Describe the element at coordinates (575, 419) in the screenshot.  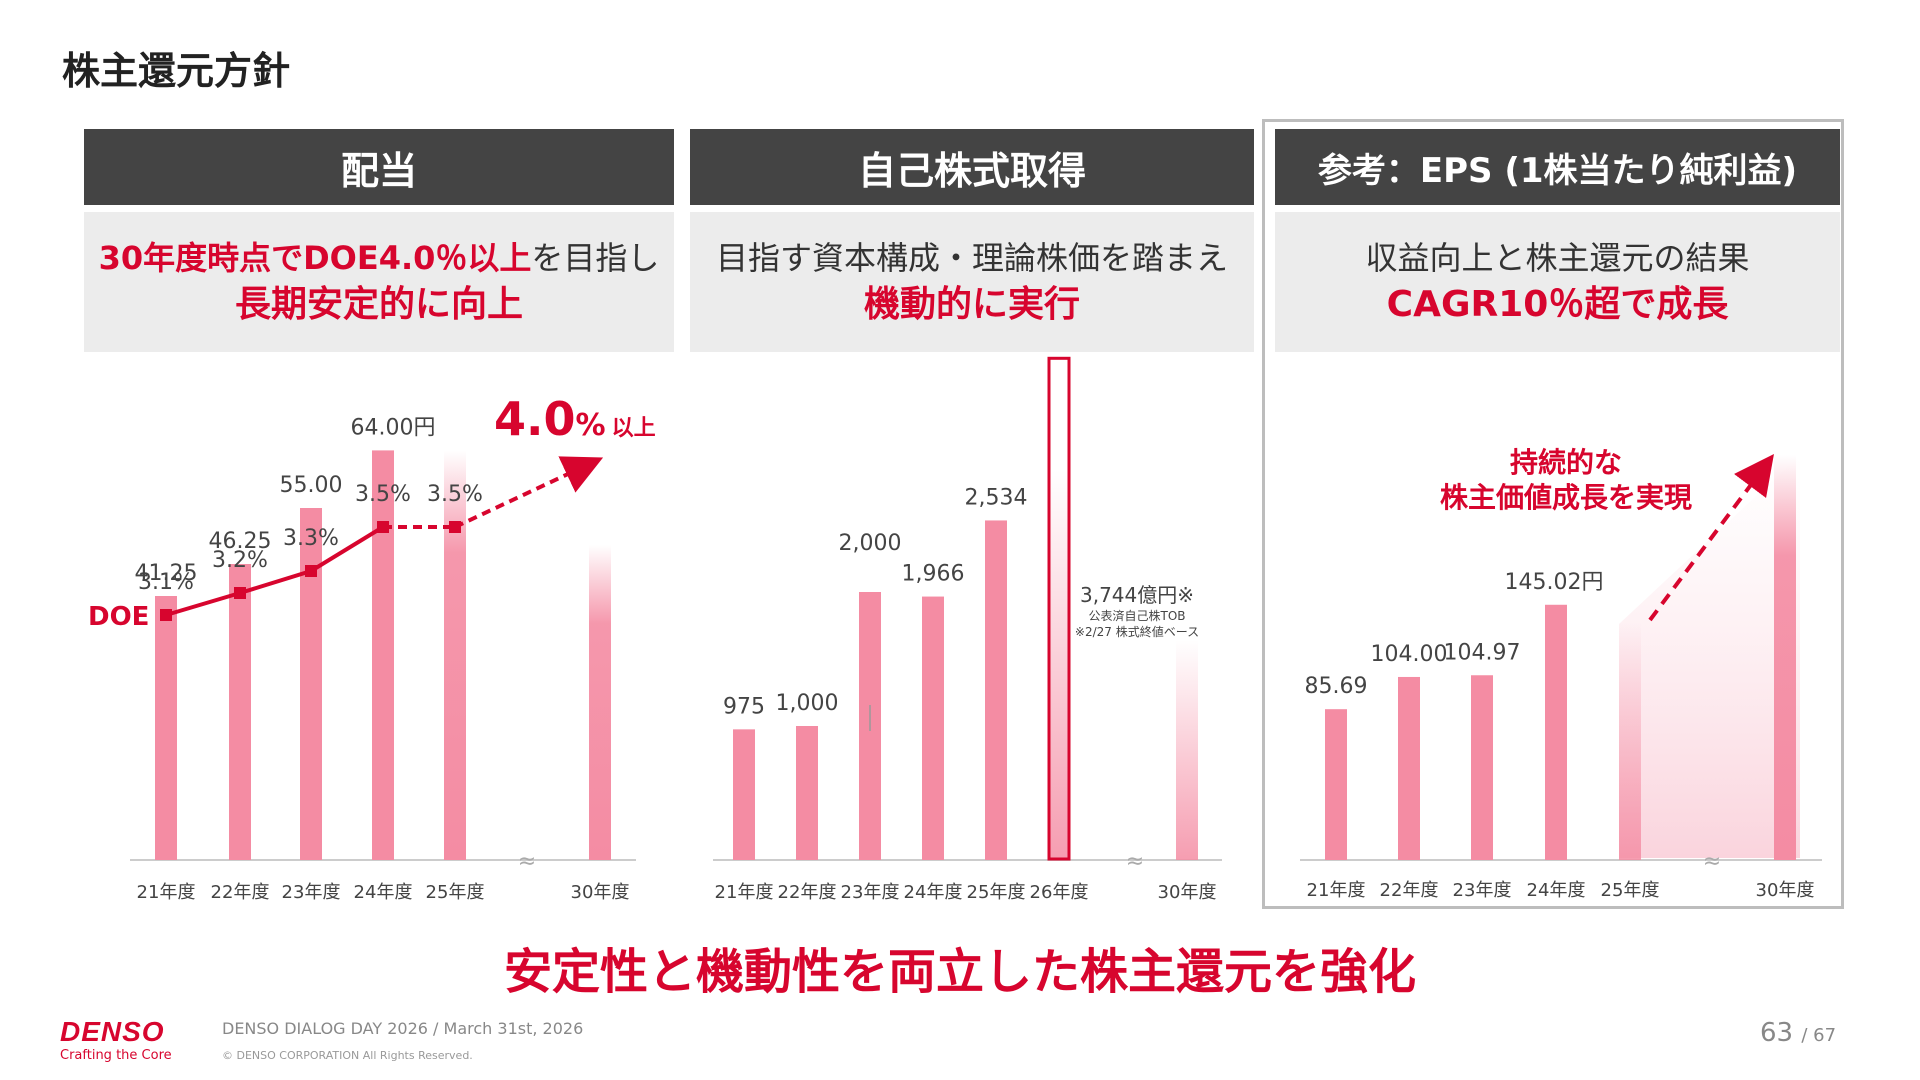
I see `doe-target-label: 4.0% 以上` at that location.